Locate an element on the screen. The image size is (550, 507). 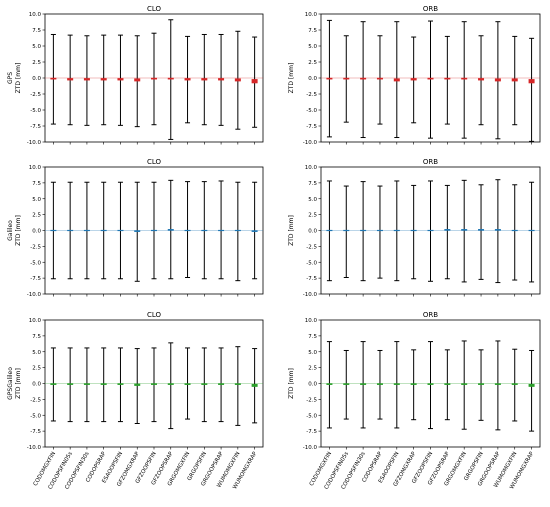
gpsgal-orb-title: ORB is located at coordinates (430, 315).